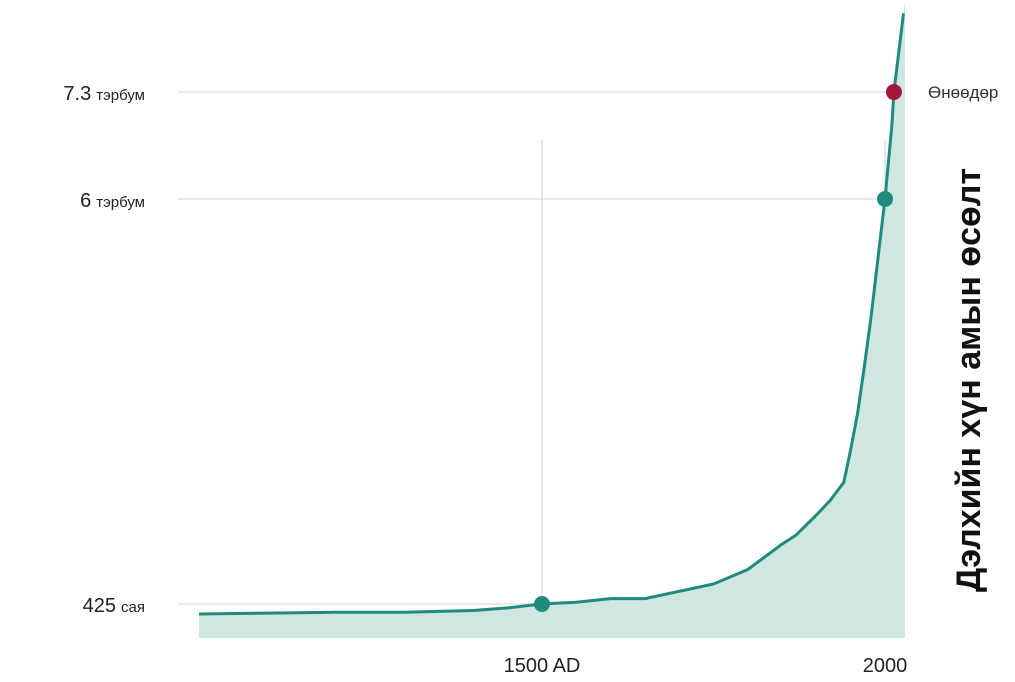  Describe the element at coordinates (893, 92) in the screenshot. I see `today-marker` at that location.